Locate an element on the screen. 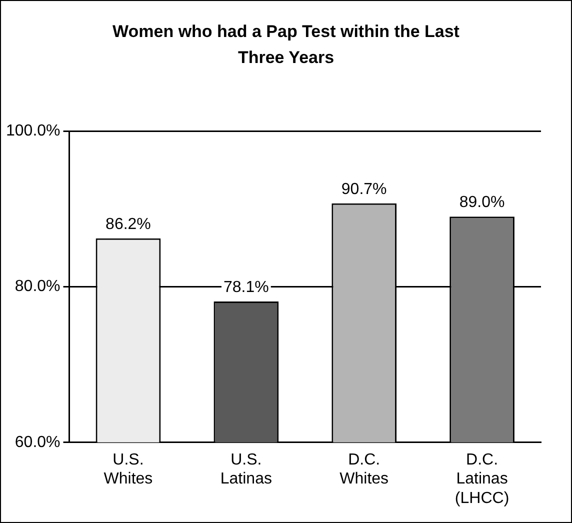 The image size is (572, 523). y-tick-label: 80.0% is located at coordinates (37, 287).